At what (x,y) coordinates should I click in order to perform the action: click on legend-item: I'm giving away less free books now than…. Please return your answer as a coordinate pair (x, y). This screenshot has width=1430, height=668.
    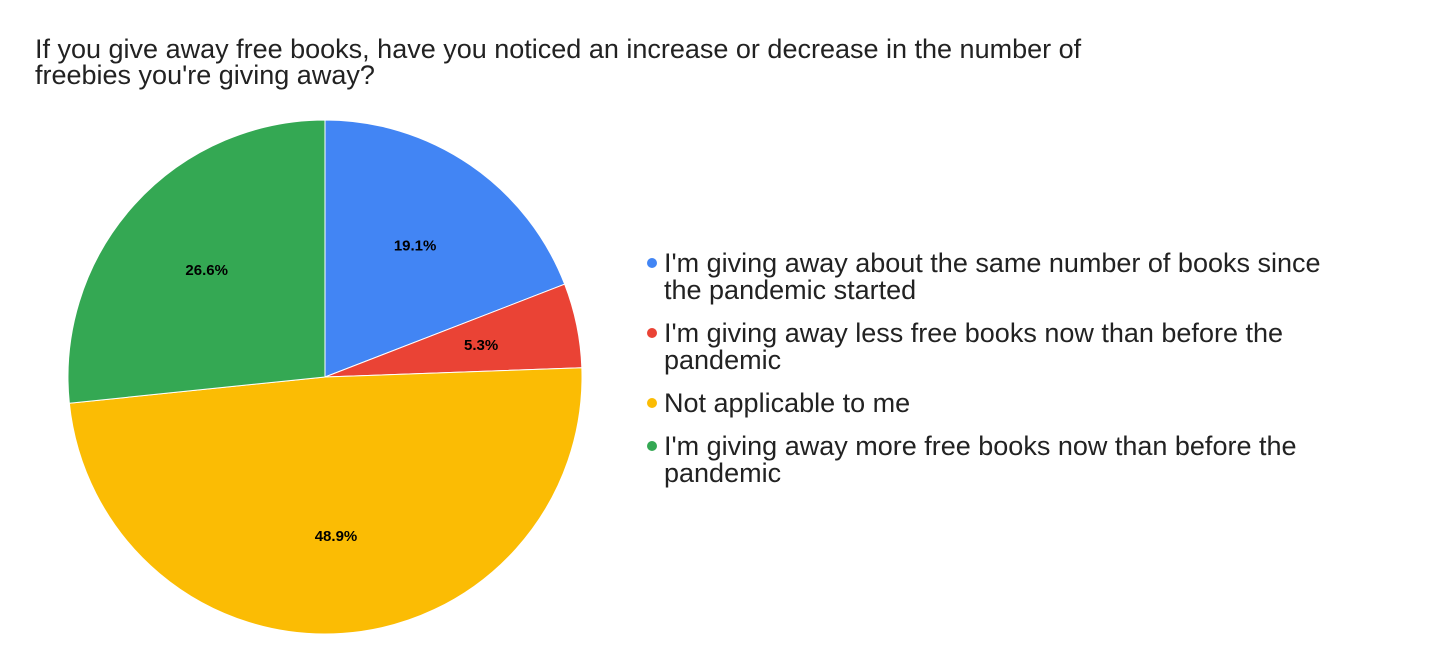
    Looking at the image, I should click on (965, 346).